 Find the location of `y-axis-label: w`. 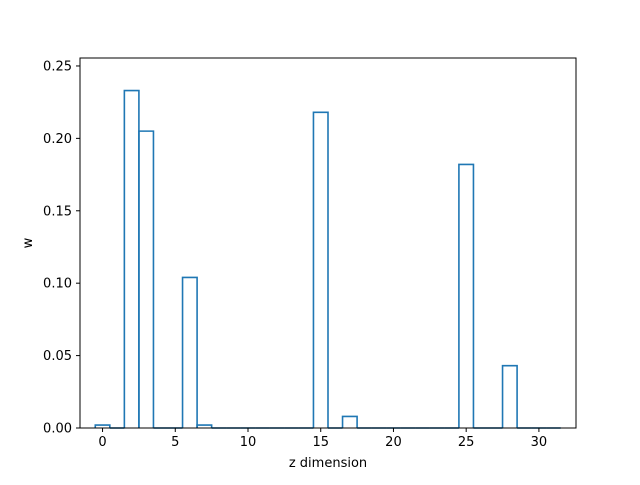

y-axis-label: w is located at coordinates (28, 242).